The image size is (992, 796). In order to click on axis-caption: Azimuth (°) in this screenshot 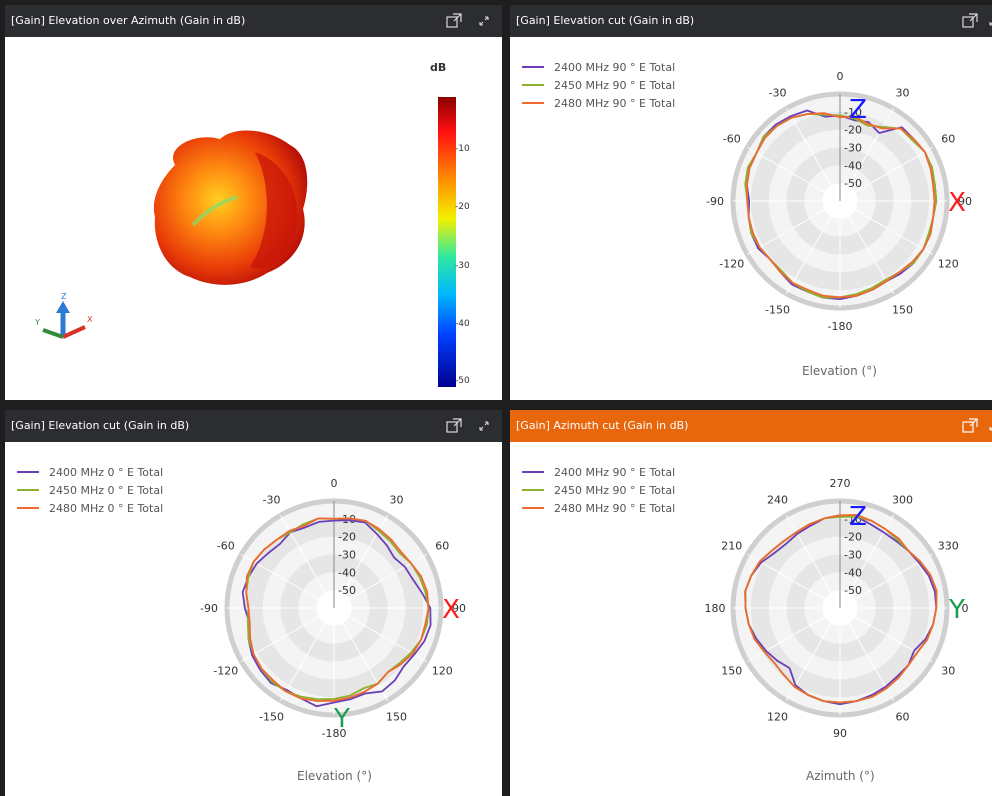, I will do `click(840, 776)`.